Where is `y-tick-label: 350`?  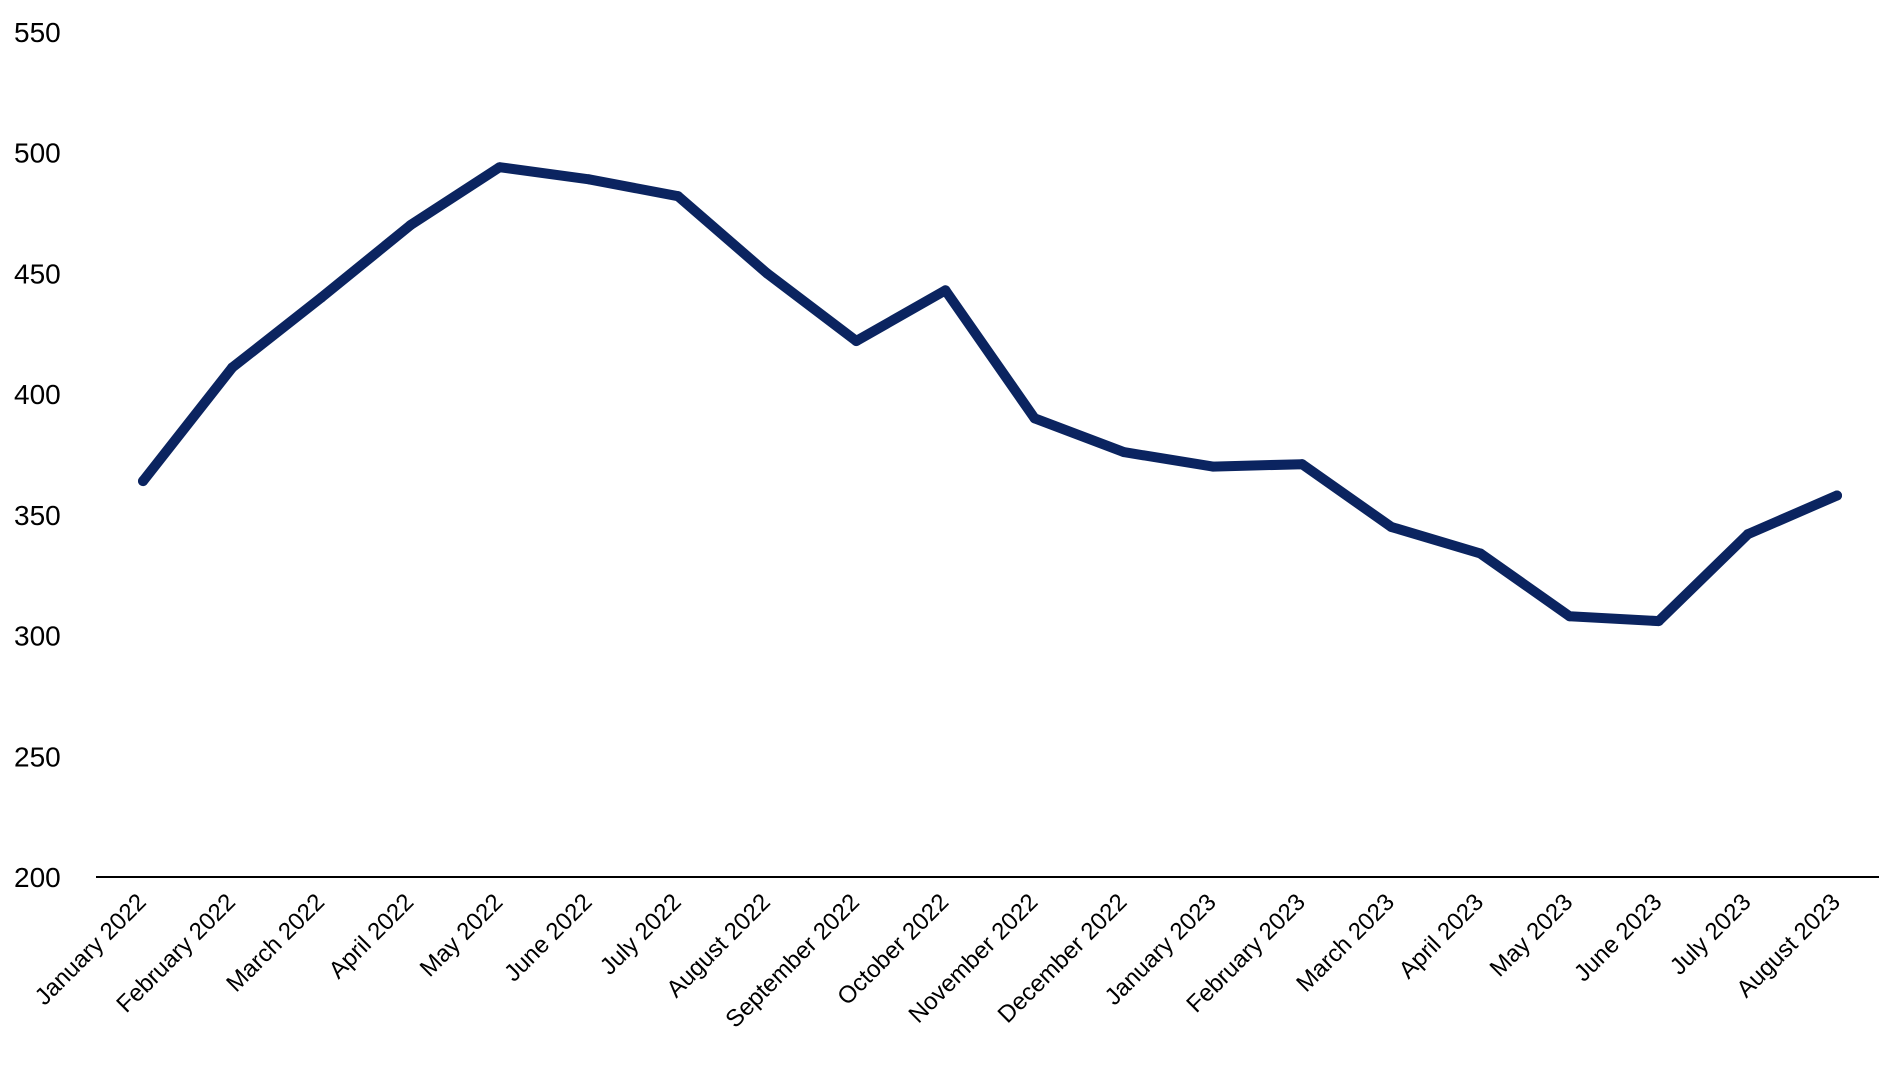 y-tick-label: 350 is located at coordinates (37, 515).